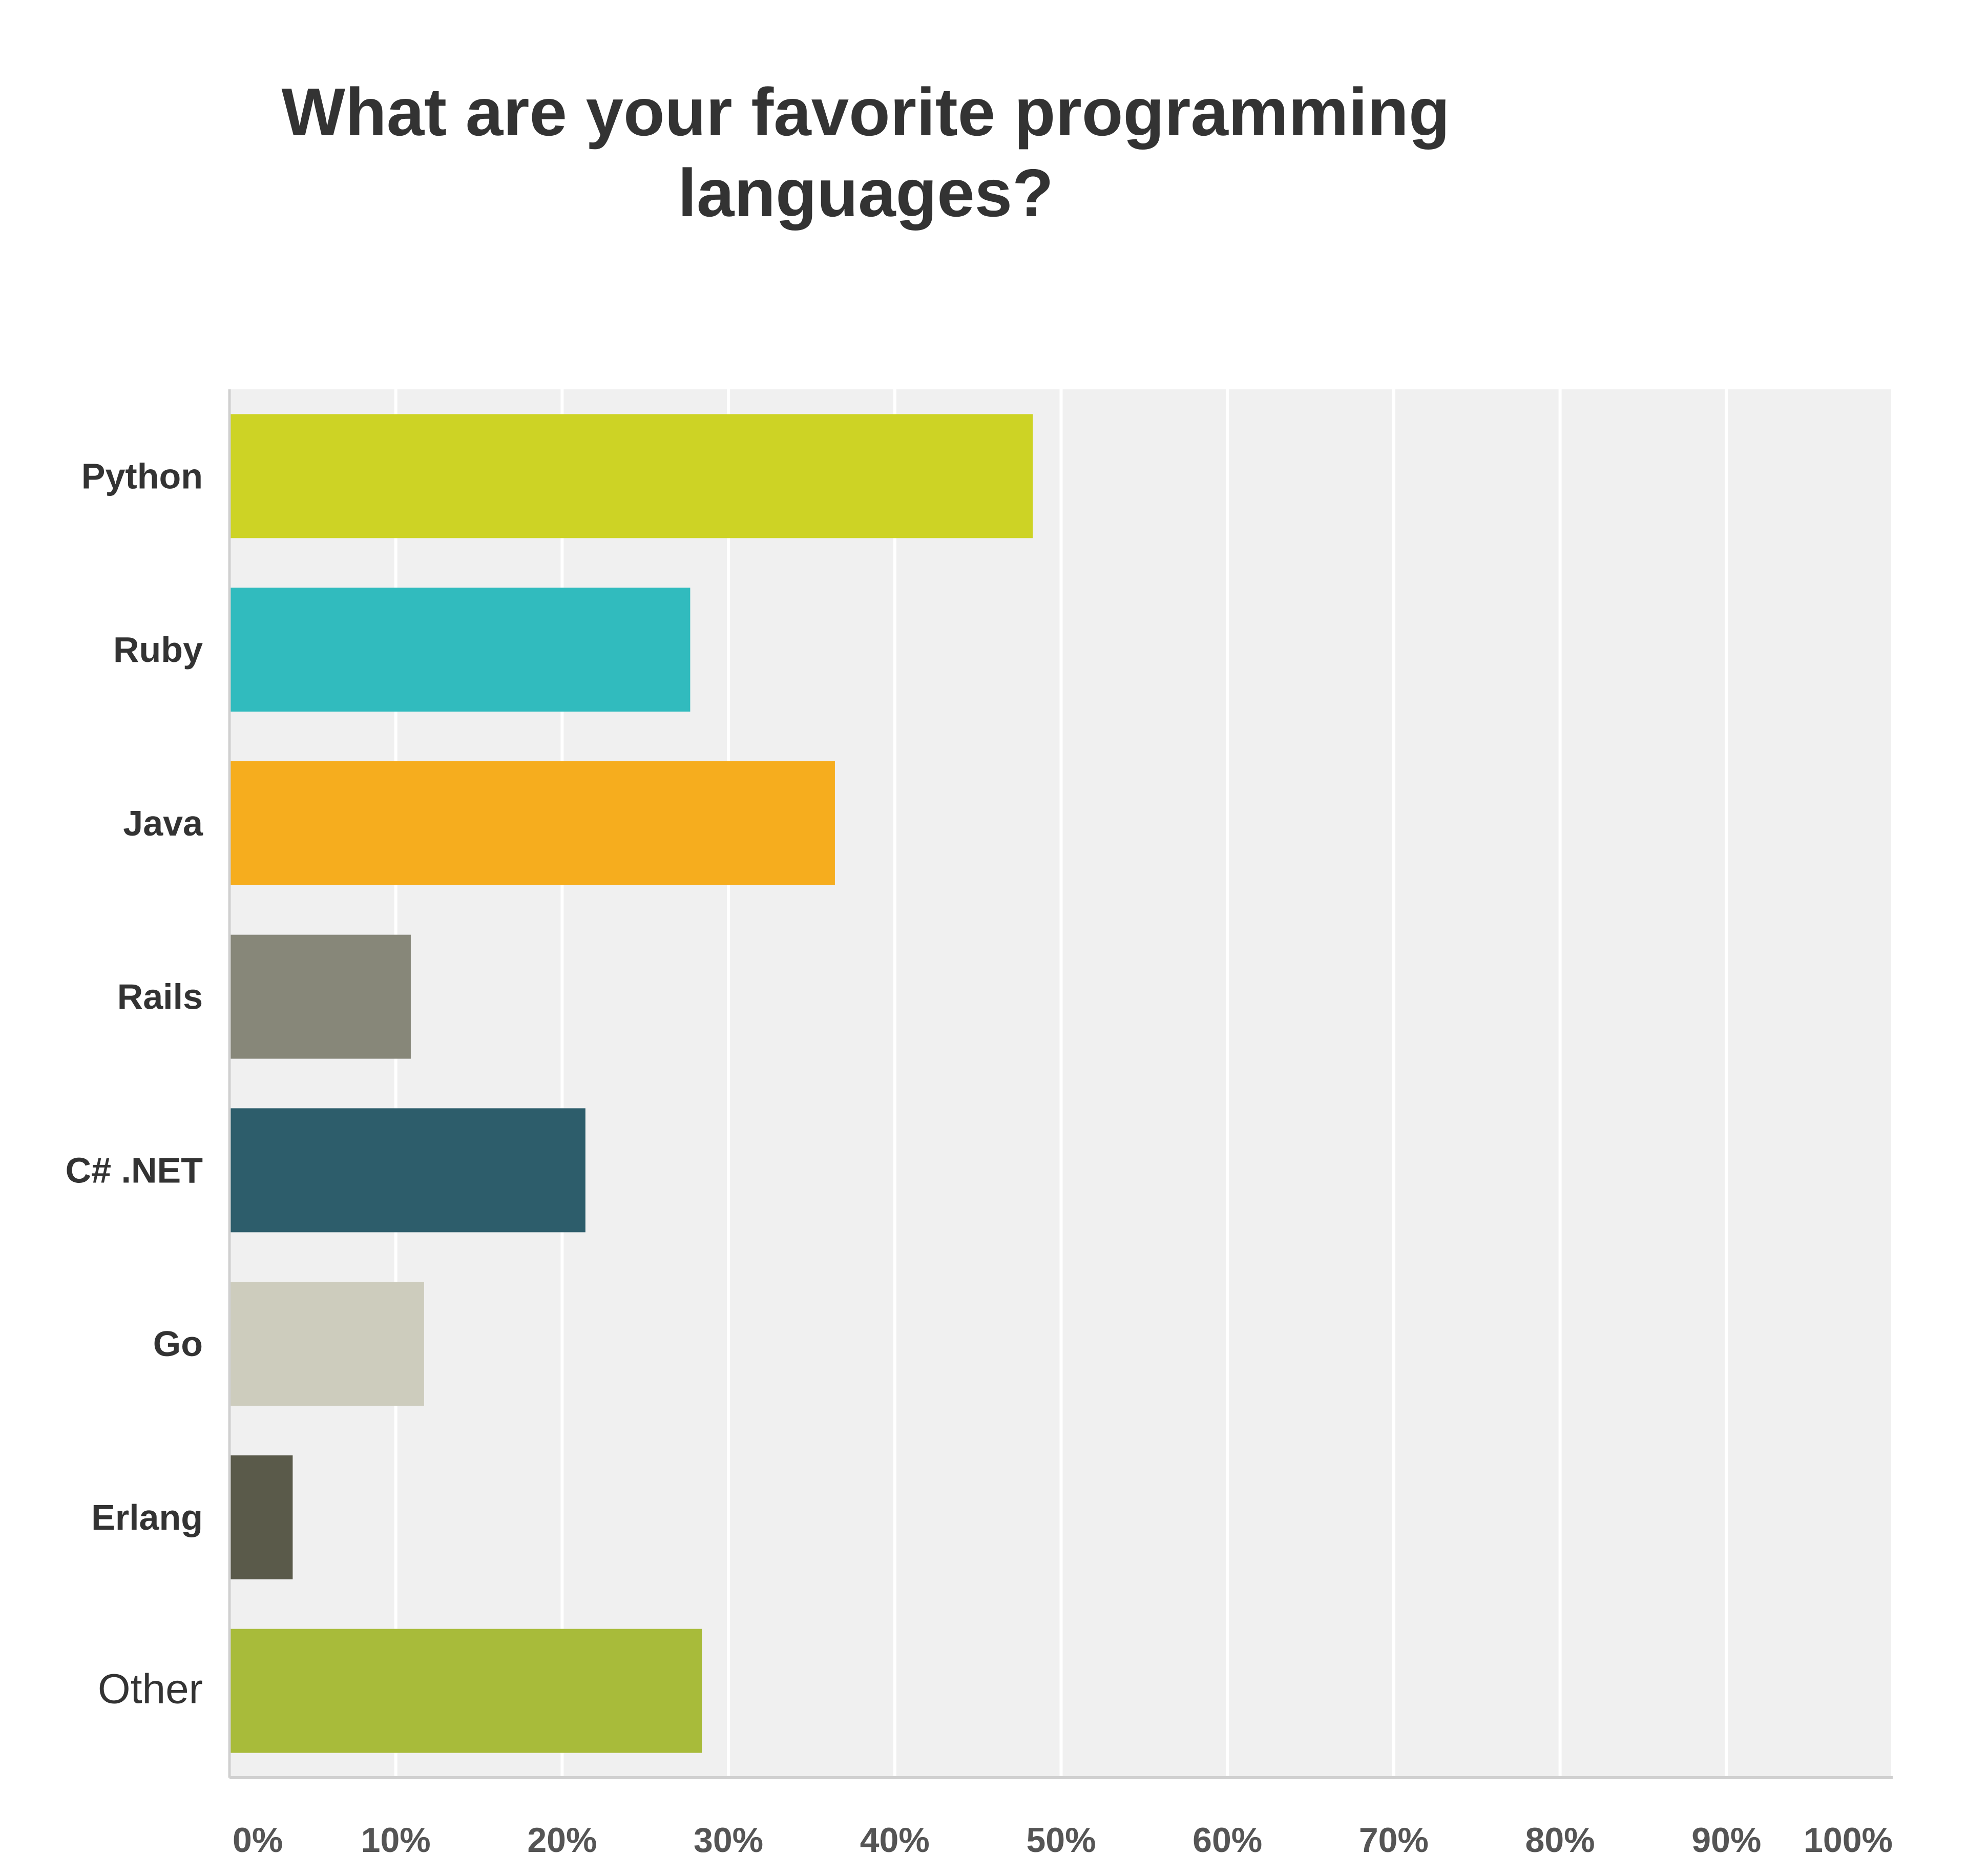 Image resolution: width=1967 pixels, height=1876 pixels. I want to click on bar-java, so click(532, 823).